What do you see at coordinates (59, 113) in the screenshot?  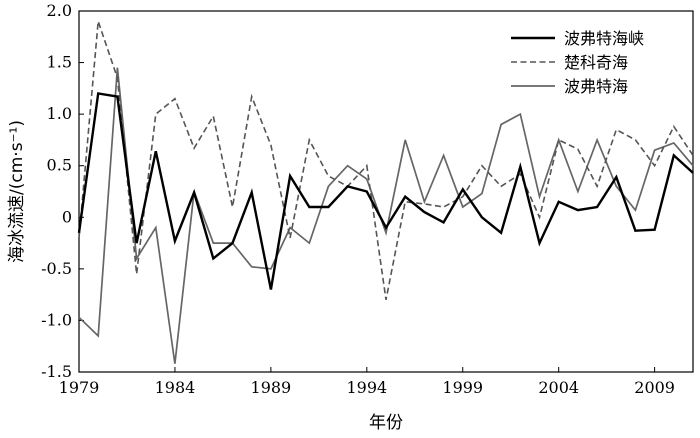 I see `y-tick-label-2: 1.0` at bounding box center [59, 113].